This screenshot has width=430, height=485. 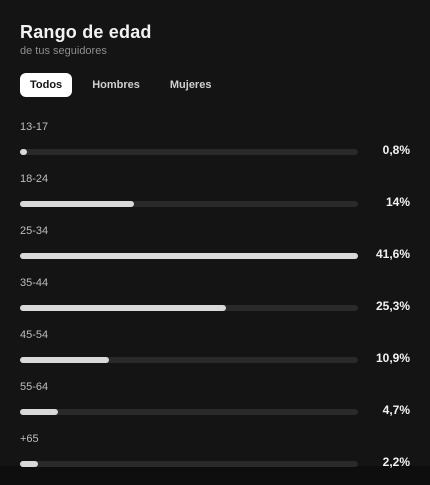 What do you see at coordinates (29, 439) in the screenshot?
I see `age-range-label: +65` at bounding box center [29, 439].